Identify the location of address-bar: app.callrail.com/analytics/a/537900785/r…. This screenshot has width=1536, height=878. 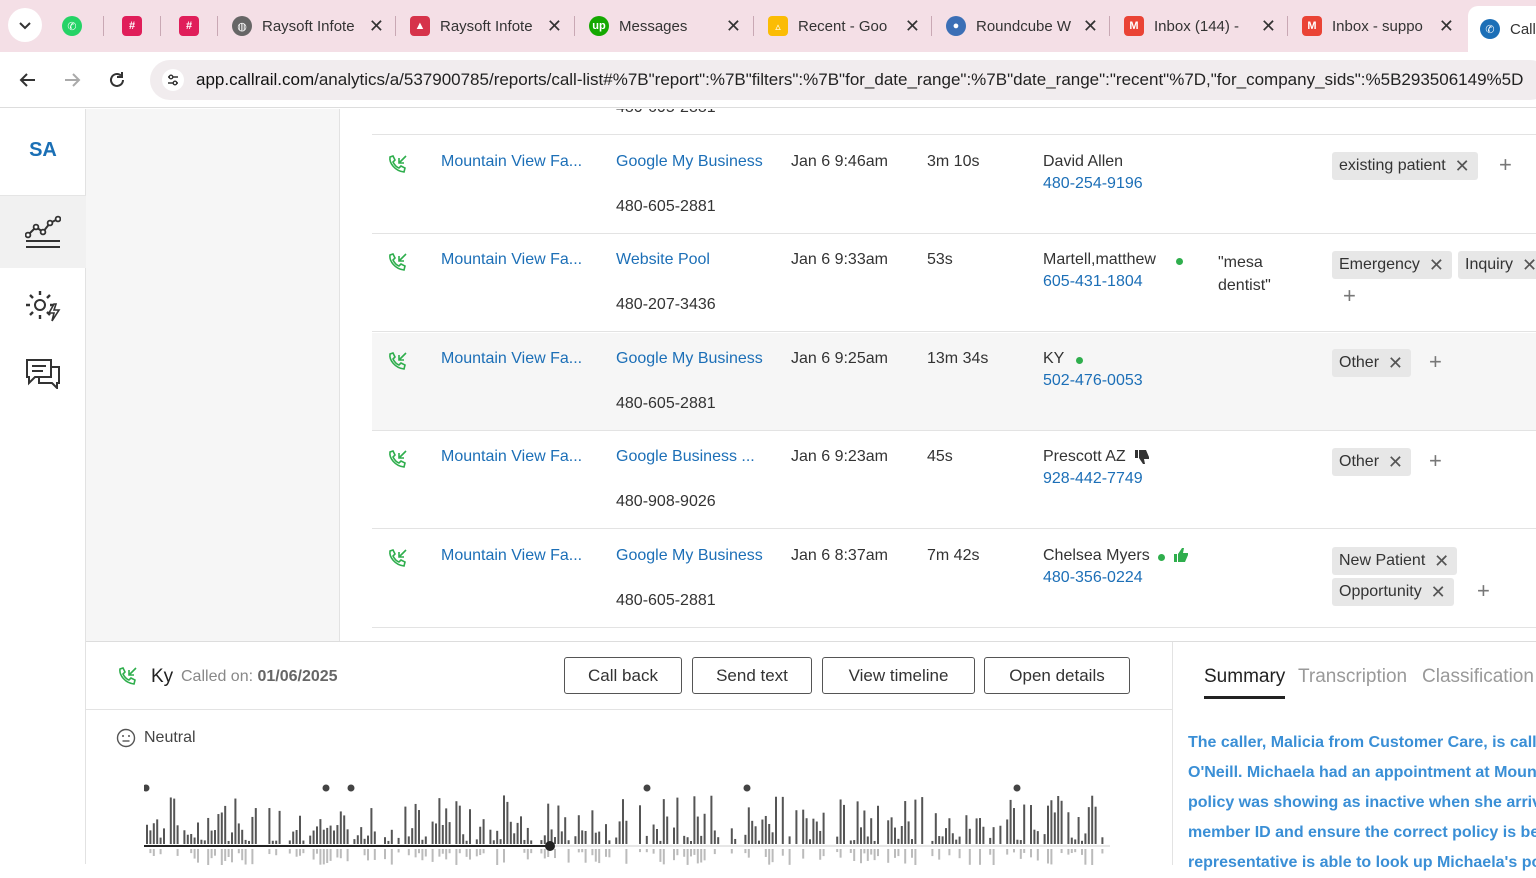
(843, 80).